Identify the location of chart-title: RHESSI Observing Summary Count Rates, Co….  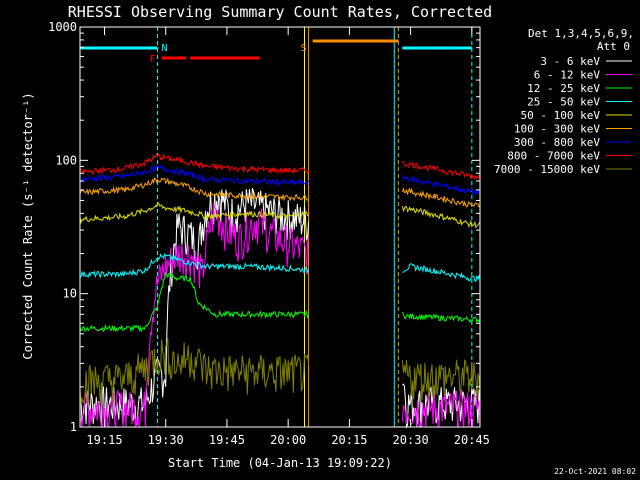
(280, 12).